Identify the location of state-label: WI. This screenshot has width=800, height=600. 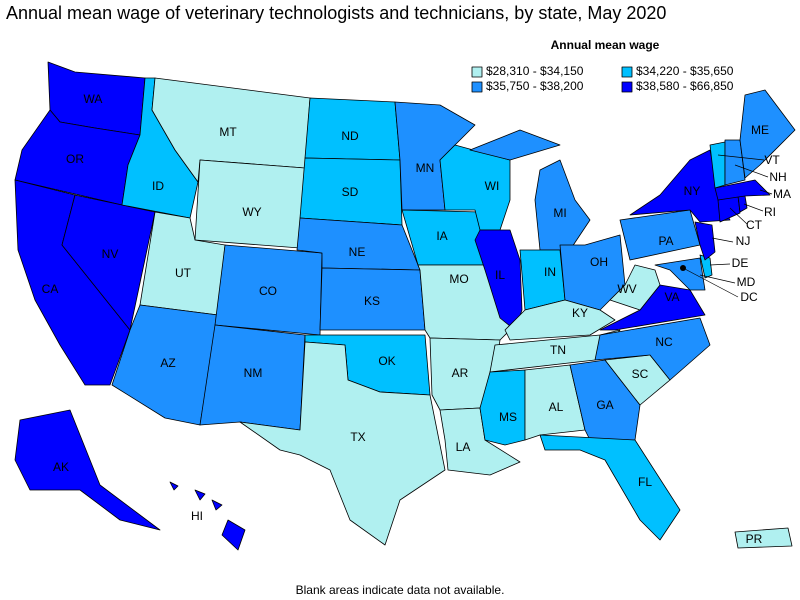
(492, 186).